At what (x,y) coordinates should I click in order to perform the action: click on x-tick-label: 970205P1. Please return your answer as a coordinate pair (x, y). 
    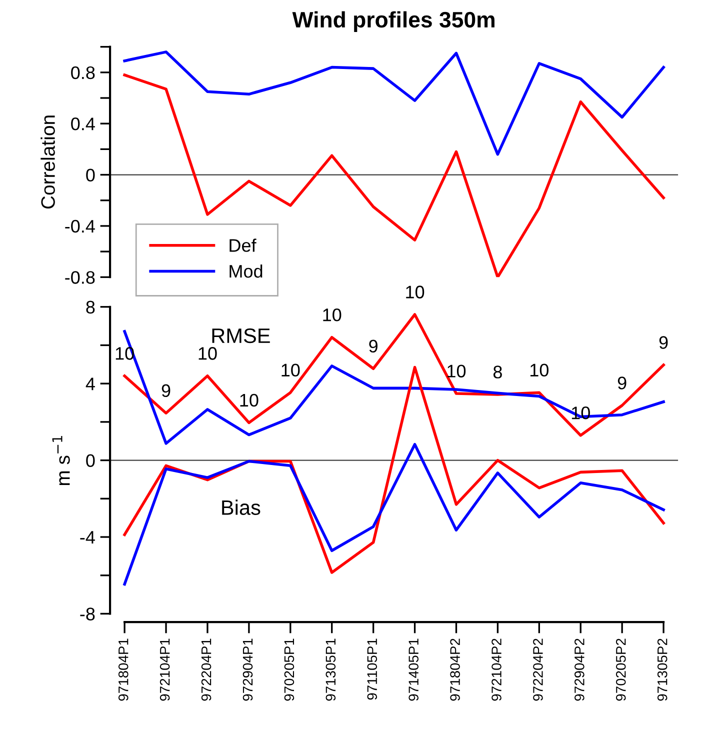
    Looking at the image, I should click on (289, 669).